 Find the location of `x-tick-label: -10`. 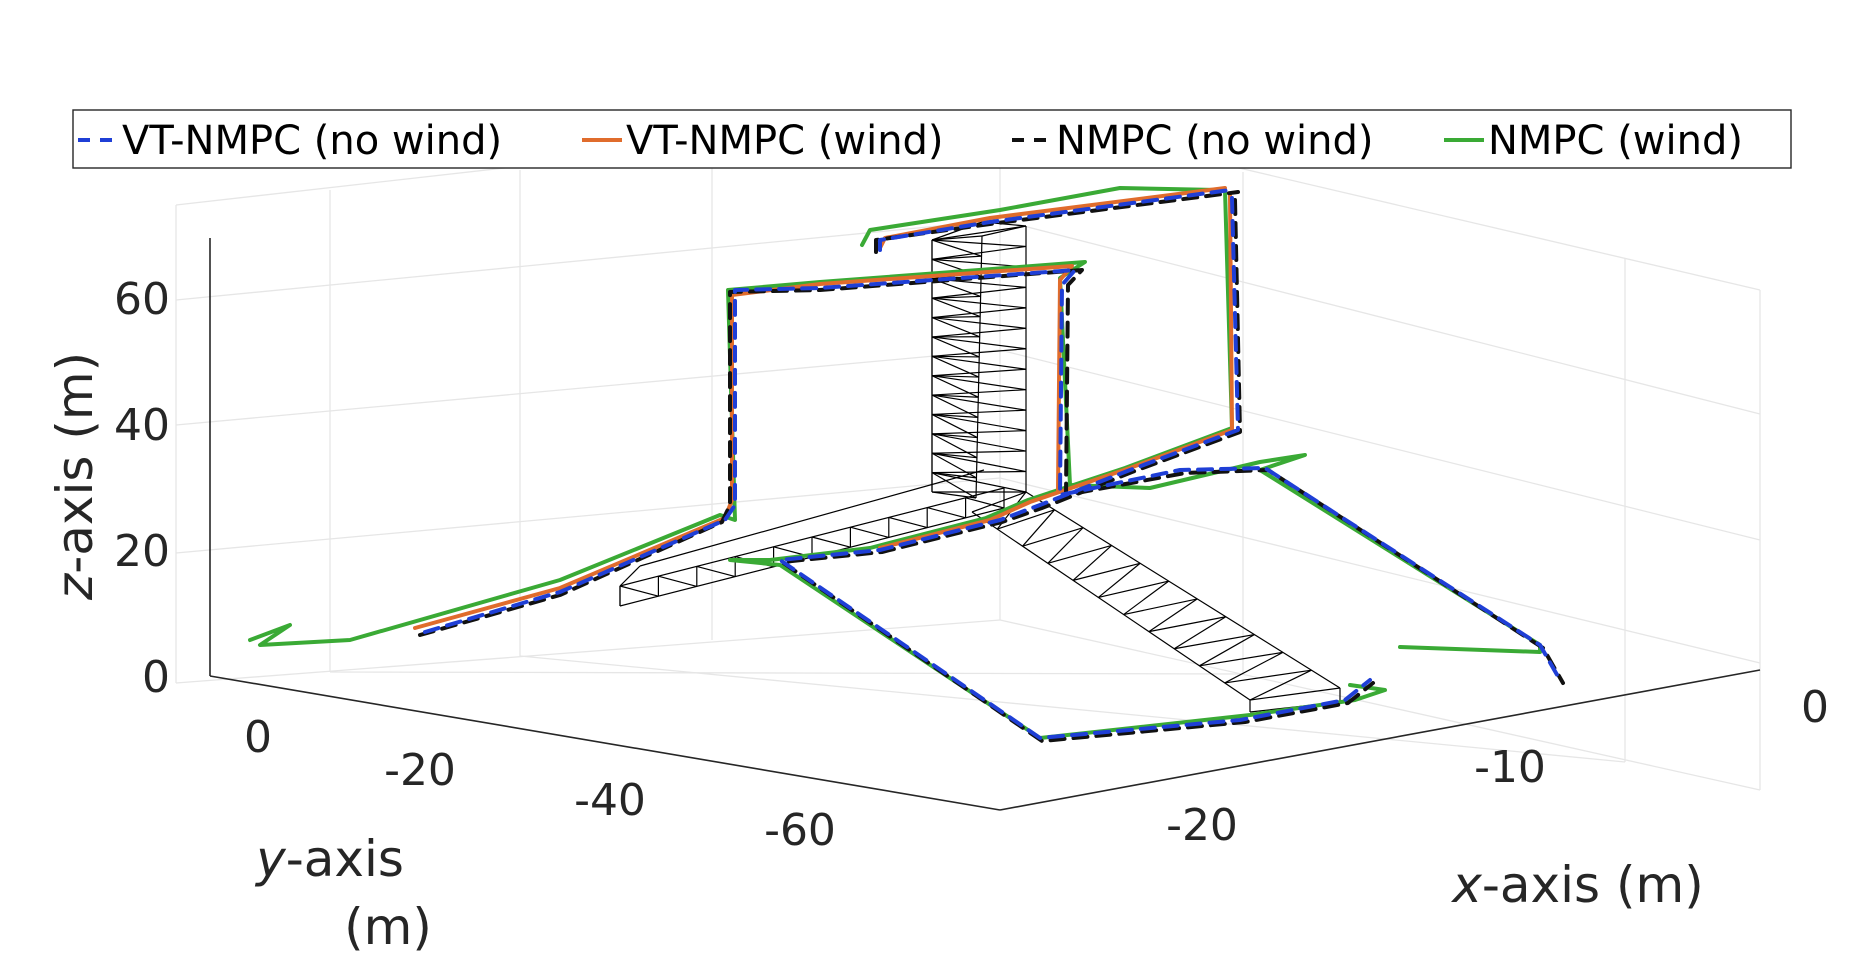

x-tick-label: -10 is located at coordinates (1510, 767).